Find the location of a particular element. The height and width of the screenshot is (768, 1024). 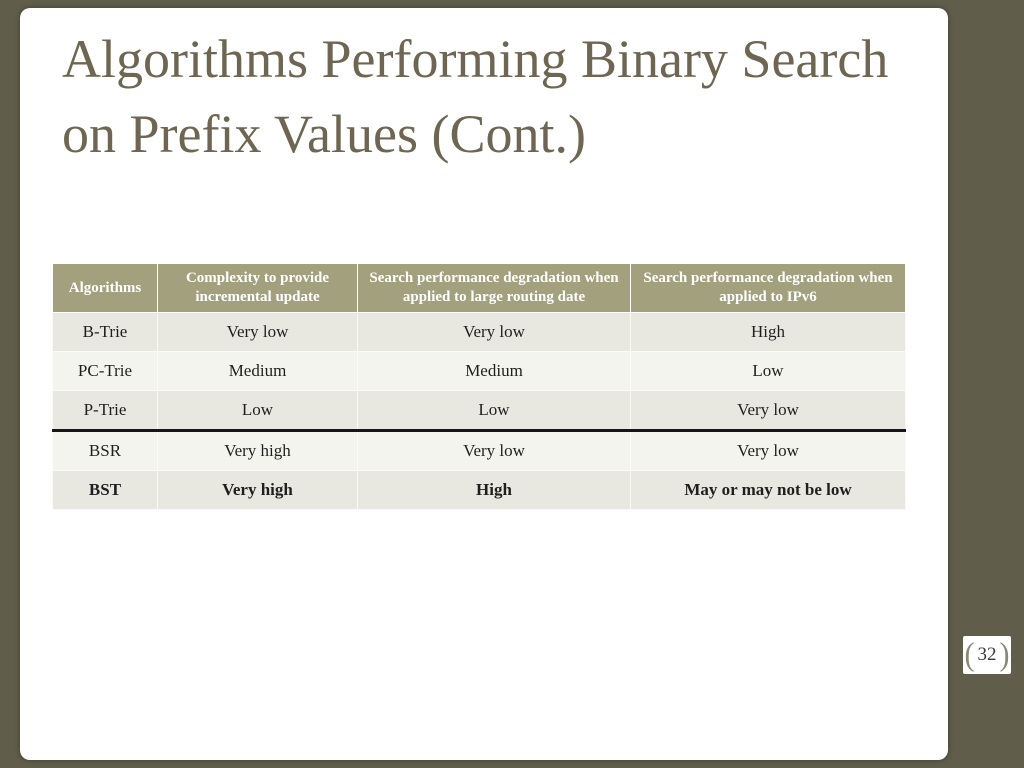

table-cell: May or may not be low is located at coordinates (768, 490).